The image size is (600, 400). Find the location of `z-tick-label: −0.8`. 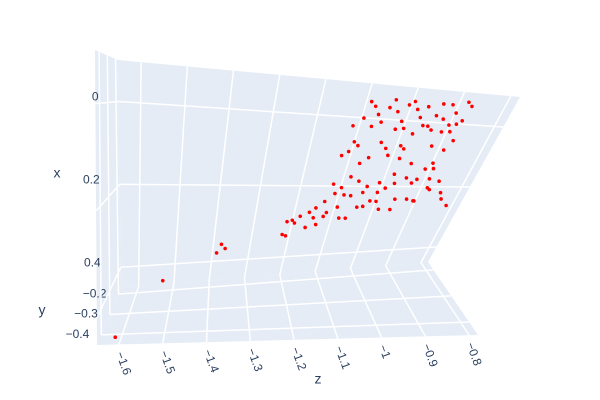

z-tick-label: −0.8 is located at coordinates (473, 354).